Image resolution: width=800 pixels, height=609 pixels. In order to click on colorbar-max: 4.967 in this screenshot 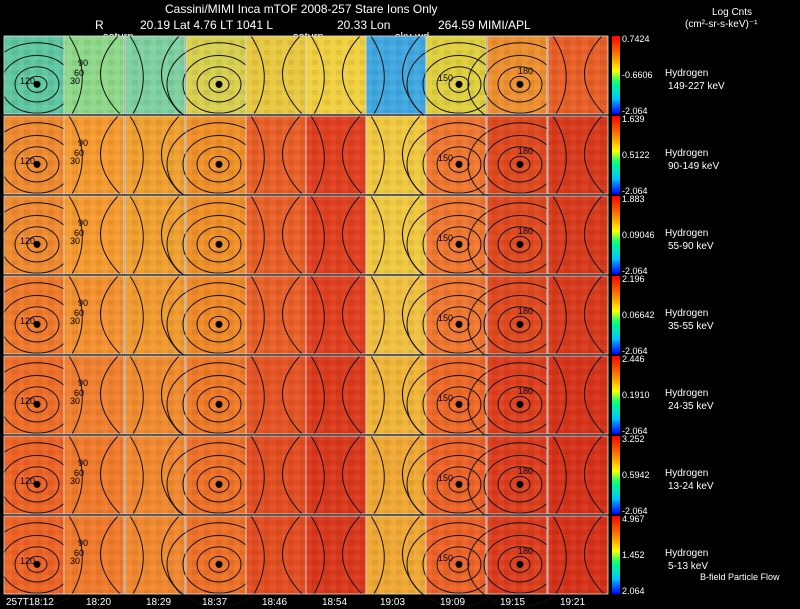, I will do `click(633, 519)`.